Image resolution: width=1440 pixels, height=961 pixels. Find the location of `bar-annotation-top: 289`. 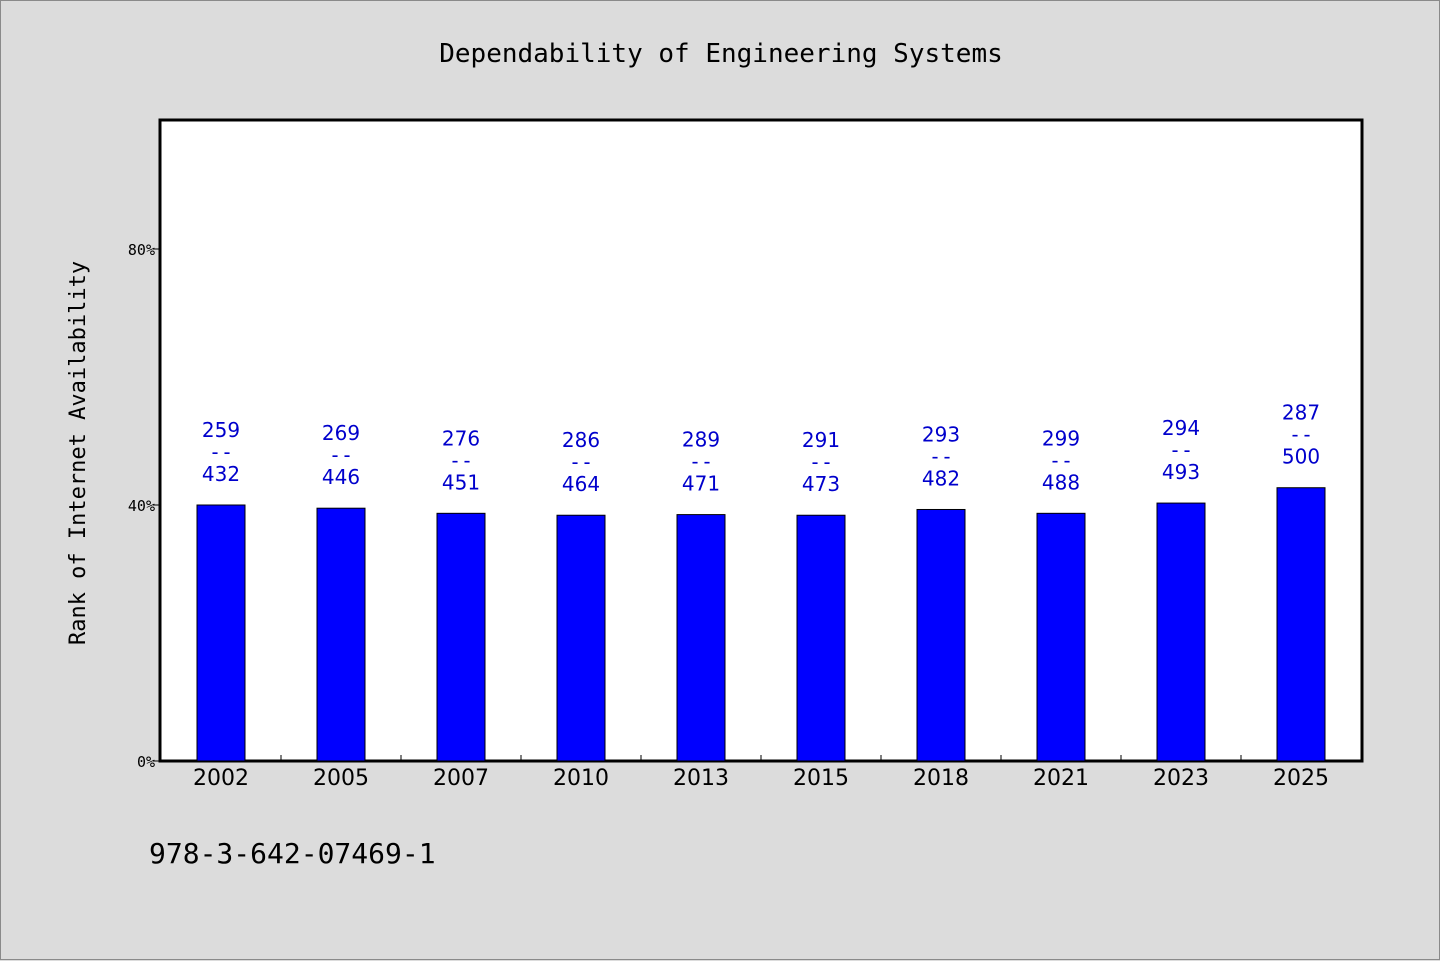

bar-annotation-top: 289 is located at coordinates (701, 440).